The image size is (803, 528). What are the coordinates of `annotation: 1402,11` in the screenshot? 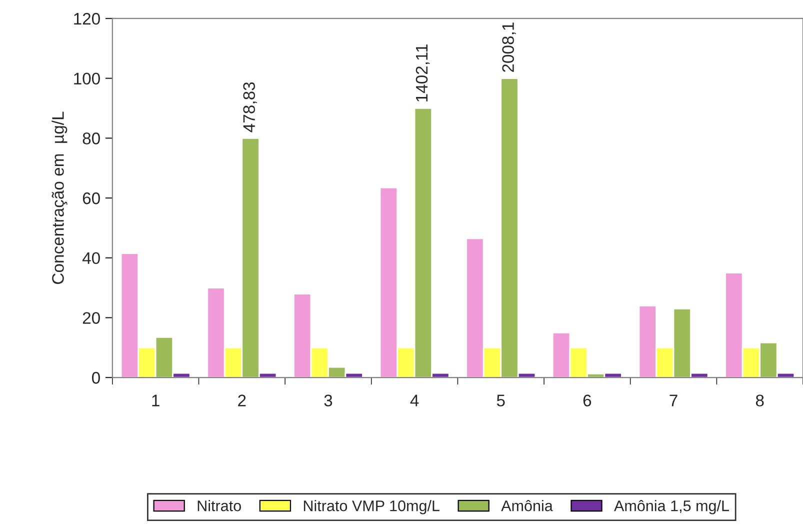 It's located at (423, 73).